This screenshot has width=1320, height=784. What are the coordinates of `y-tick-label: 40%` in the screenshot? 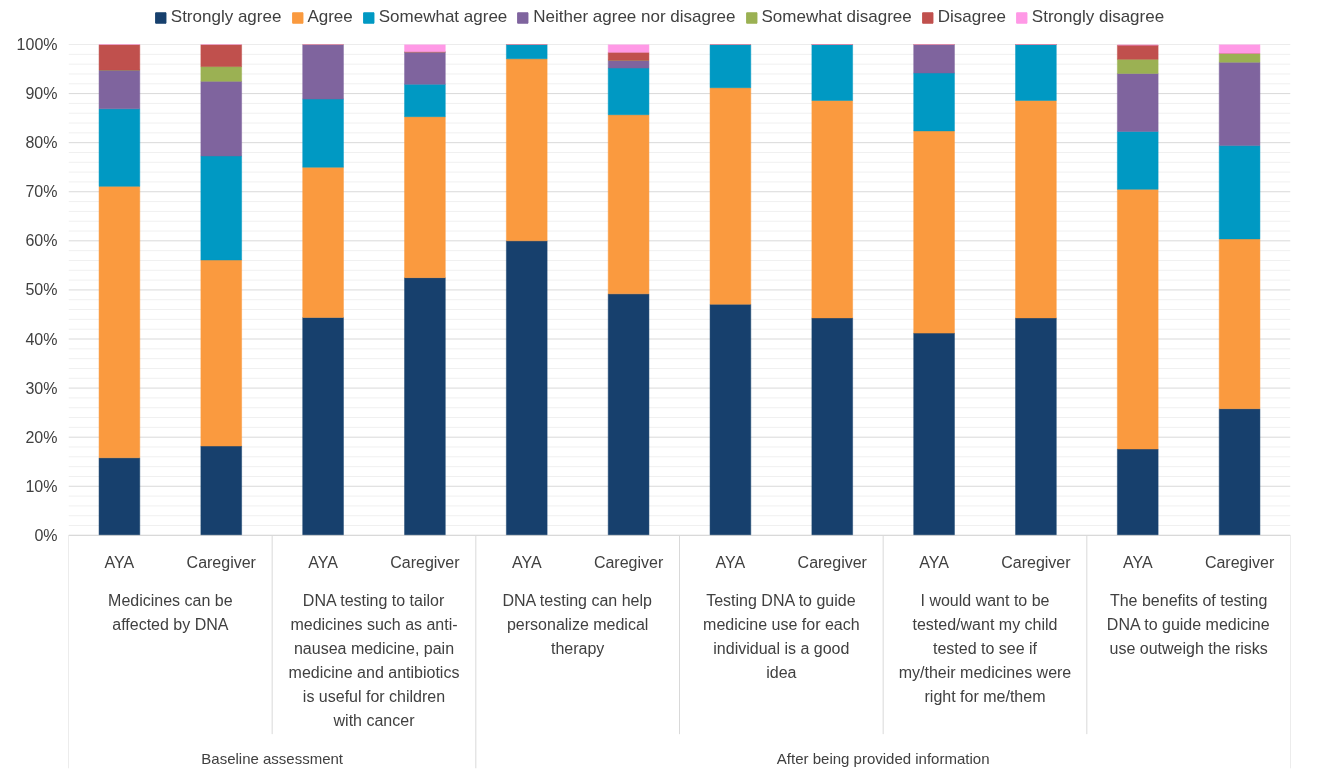 It's located at (41, 339).